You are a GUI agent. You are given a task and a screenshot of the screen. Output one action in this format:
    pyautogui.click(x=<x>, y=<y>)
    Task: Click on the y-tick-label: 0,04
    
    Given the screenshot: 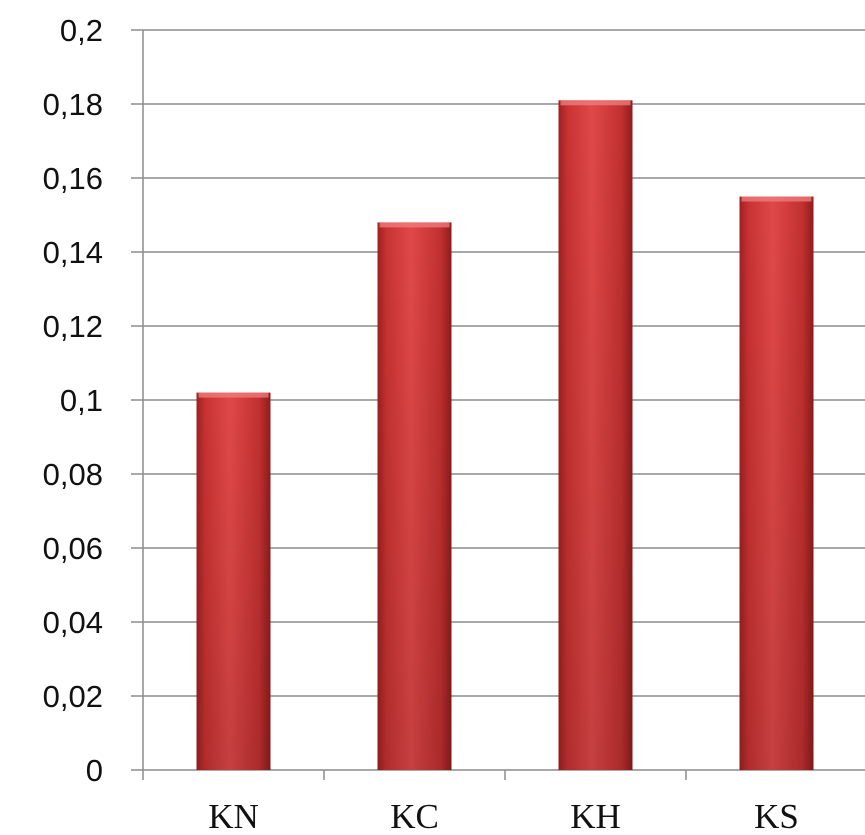 What is the action you would take?
    pyautogui.click(x=73, y=622)
    